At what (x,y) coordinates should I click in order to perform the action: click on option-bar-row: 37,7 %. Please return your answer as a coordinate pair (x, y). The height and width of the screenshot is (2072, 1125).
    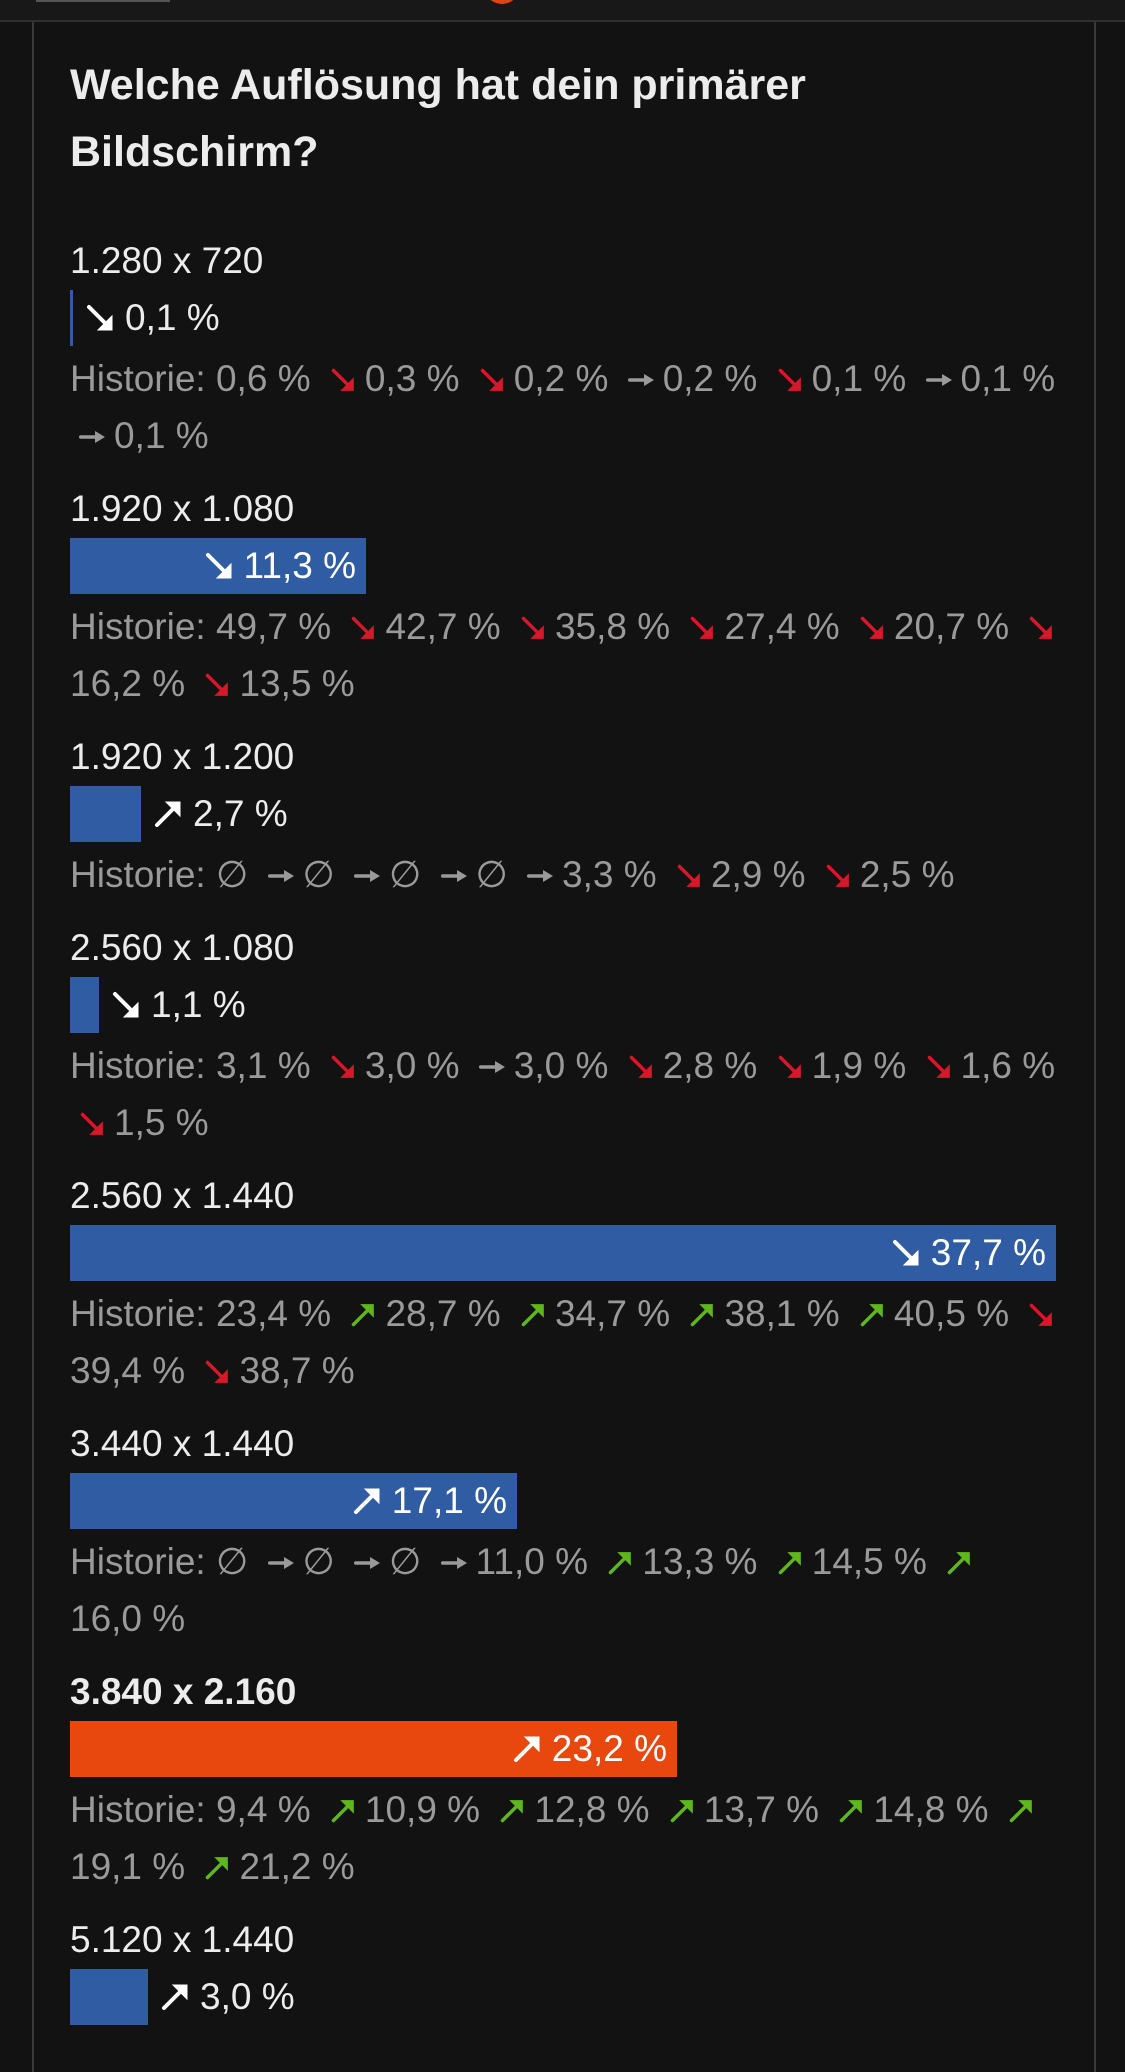
    Looking at the image, I should click on (565, 1253).